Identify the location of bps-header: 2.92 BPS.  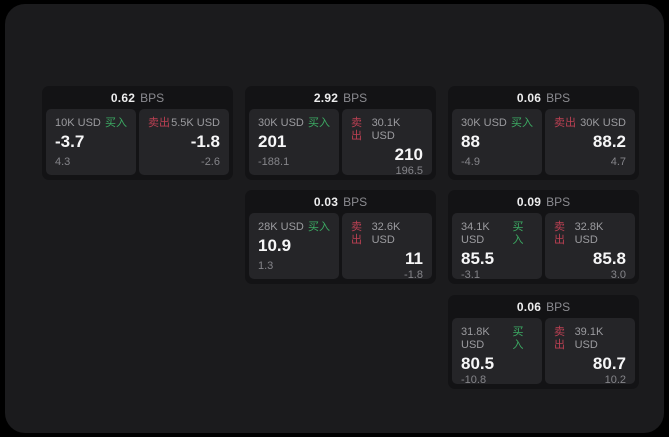
(340, 97).